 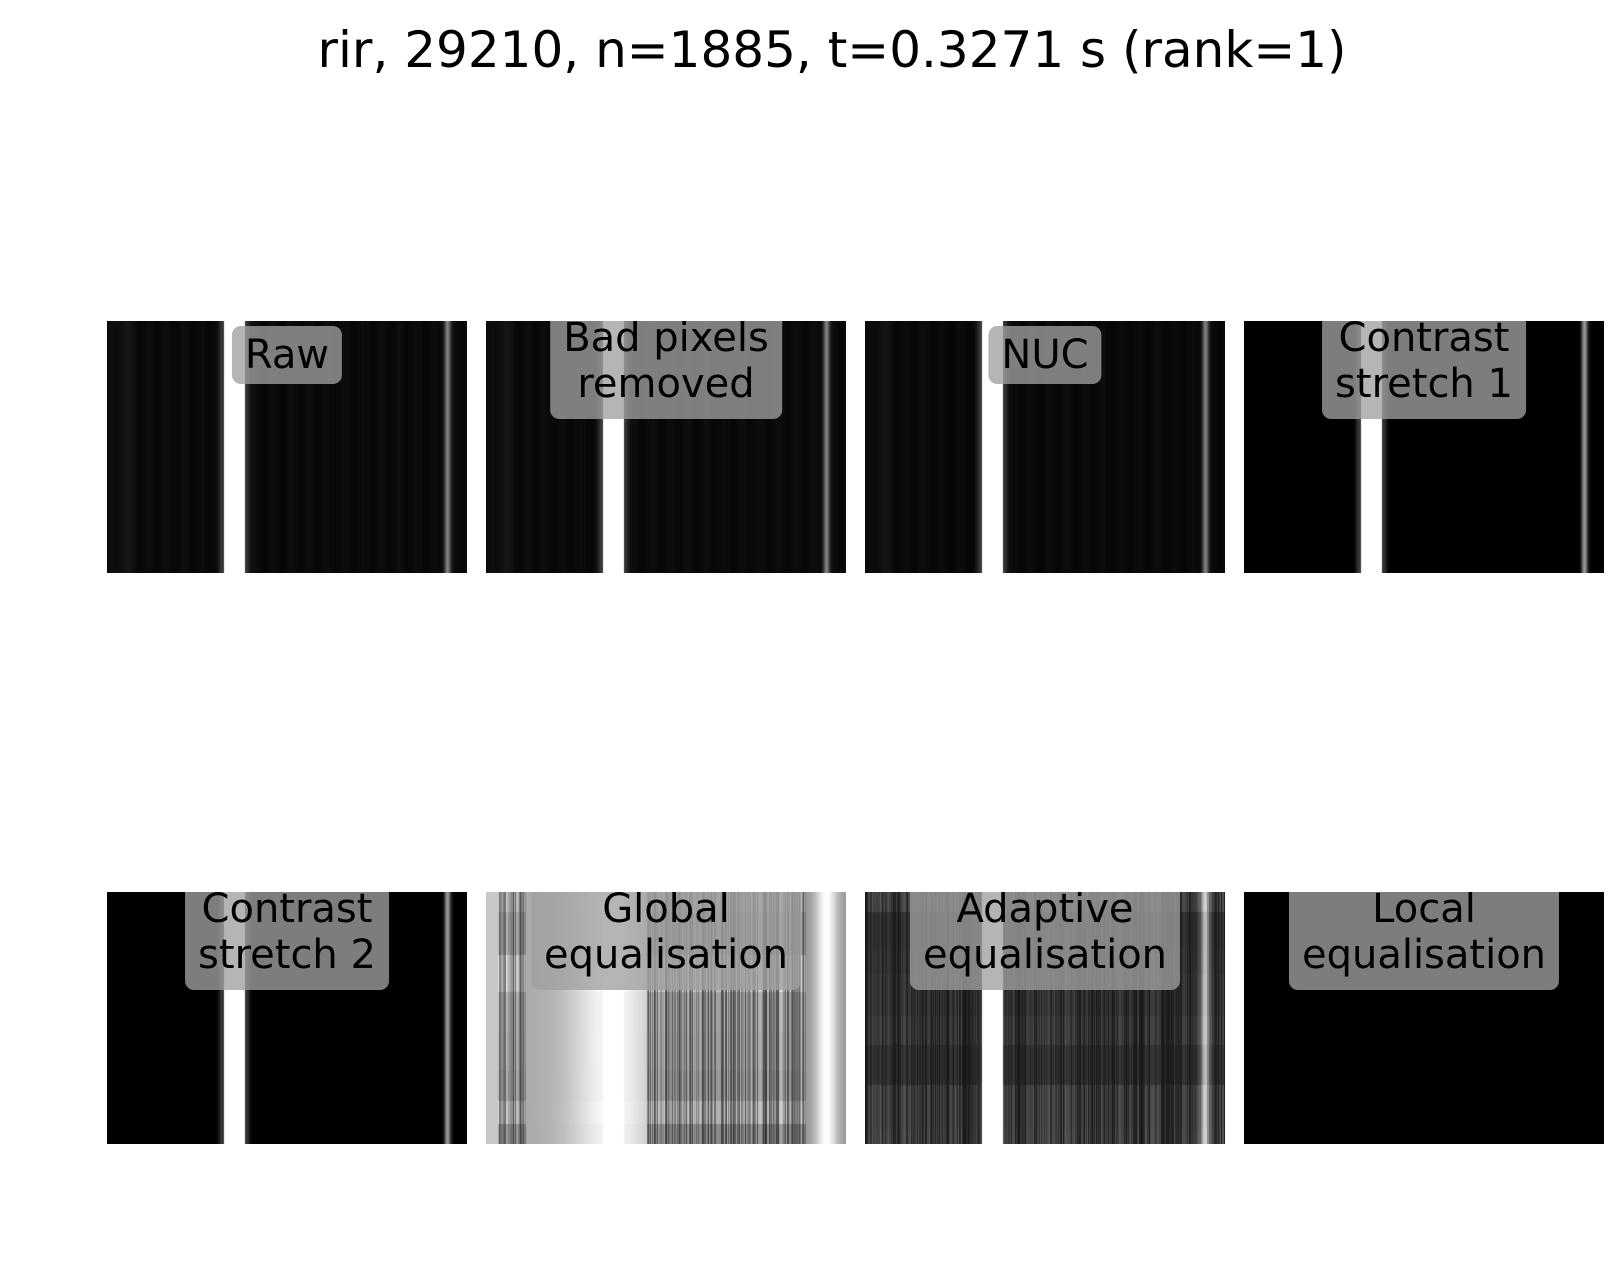 What do you see at coordinates (666, 447) in the screenshot?
I see `panel-bad-pixels-removed: Bad pixels removed` at bounding box center [666, 447].